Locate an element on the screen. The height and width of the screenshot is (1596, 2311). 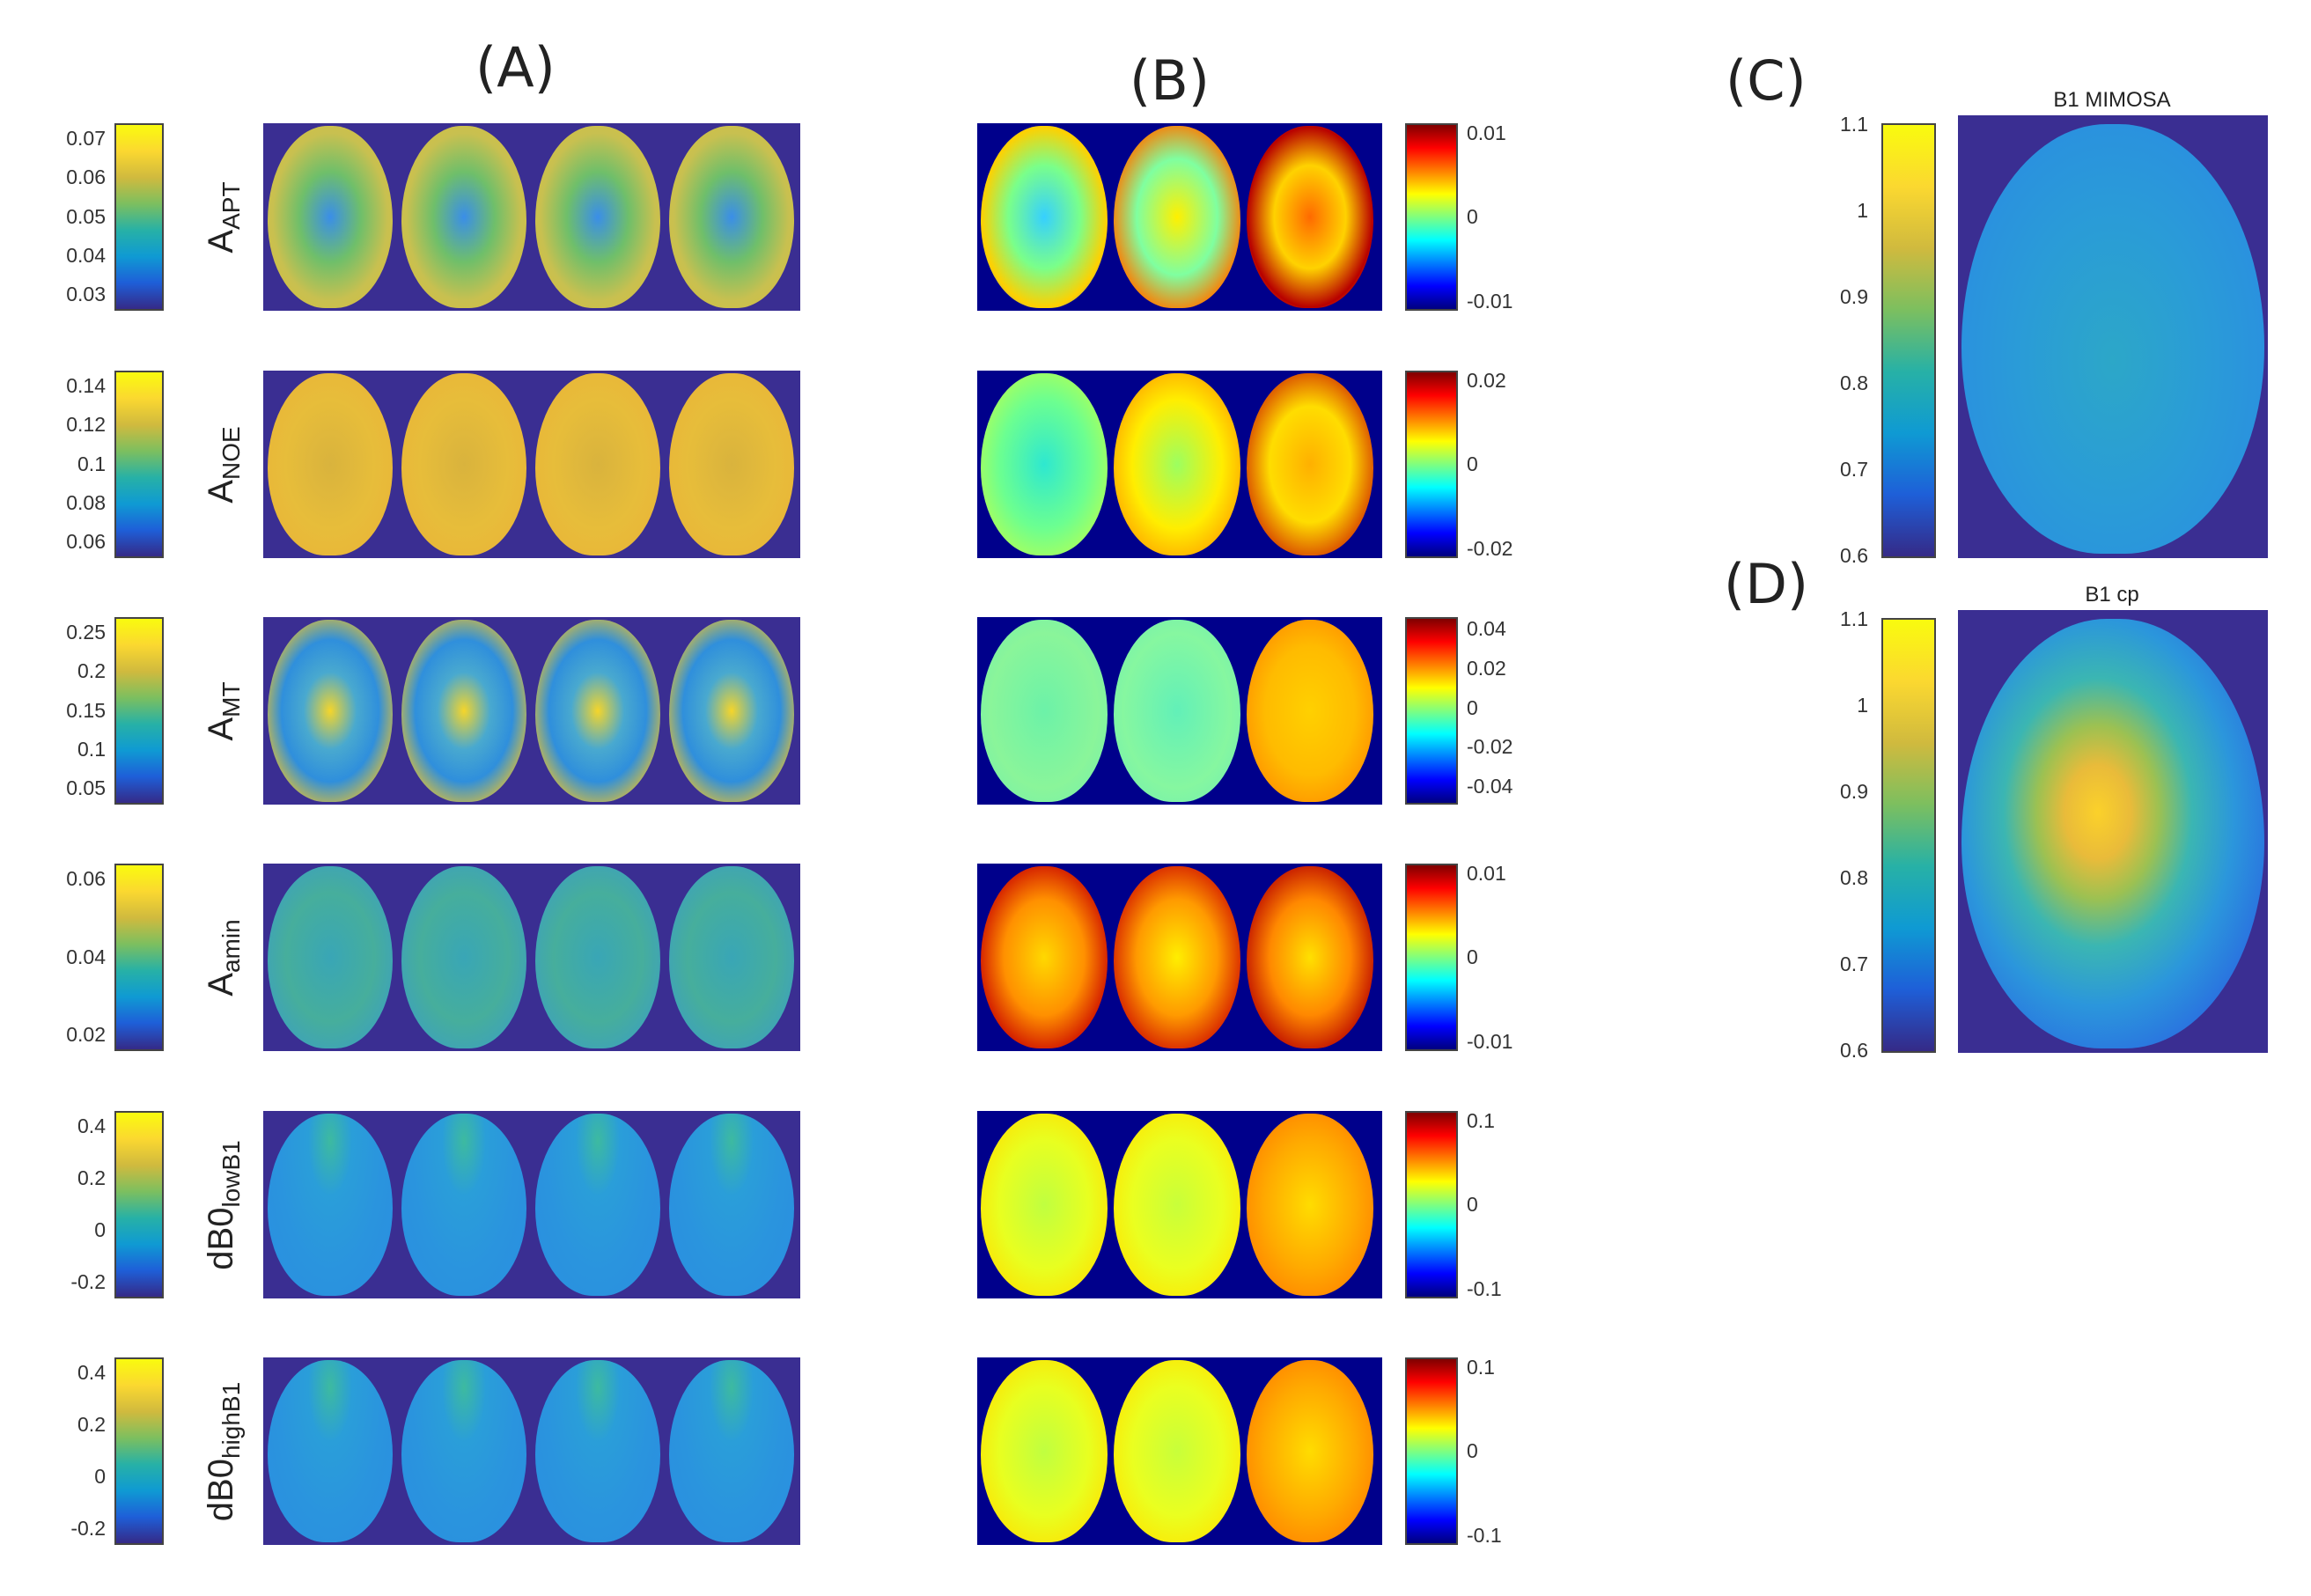
colorbar-a-tick: 0.03 is located at coordinates (86, 294).